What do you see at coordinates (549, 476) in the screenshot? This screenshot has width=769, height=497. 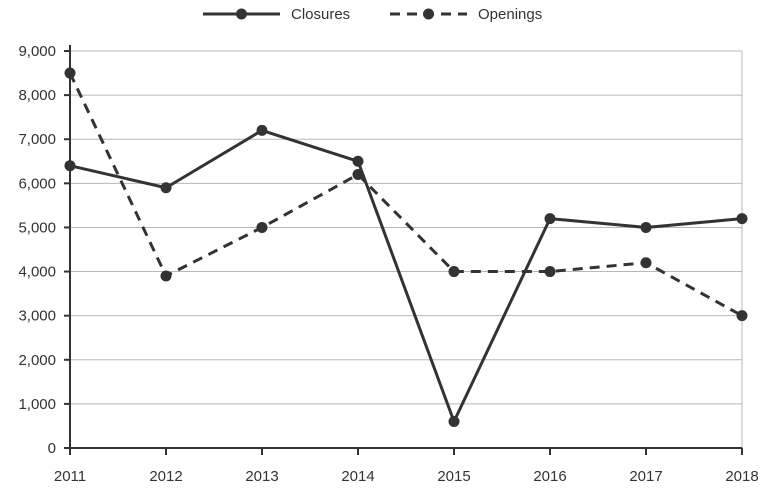 I see `x-tick-label: 2016` at bounding box center [549, 476].